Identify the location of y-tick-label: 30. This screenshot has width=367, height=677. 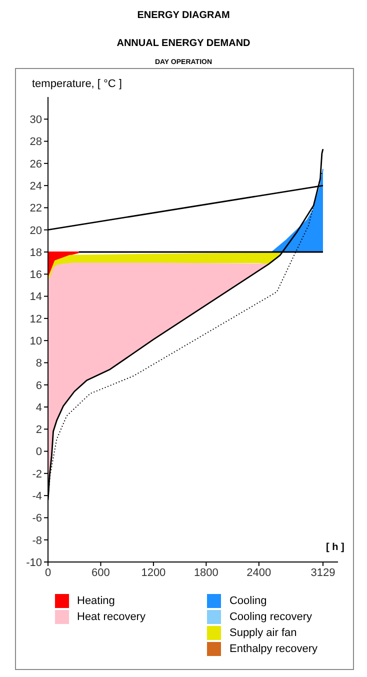
(36, 120).